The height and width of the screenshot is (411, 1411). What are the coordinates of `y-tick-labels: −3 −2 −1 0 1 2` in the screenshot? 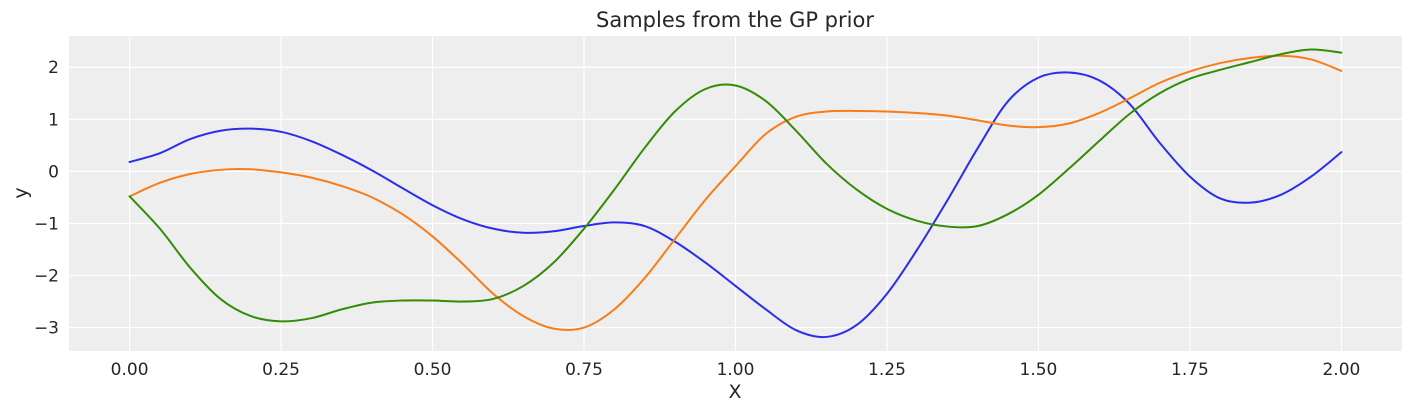 It's located at (46, 198).